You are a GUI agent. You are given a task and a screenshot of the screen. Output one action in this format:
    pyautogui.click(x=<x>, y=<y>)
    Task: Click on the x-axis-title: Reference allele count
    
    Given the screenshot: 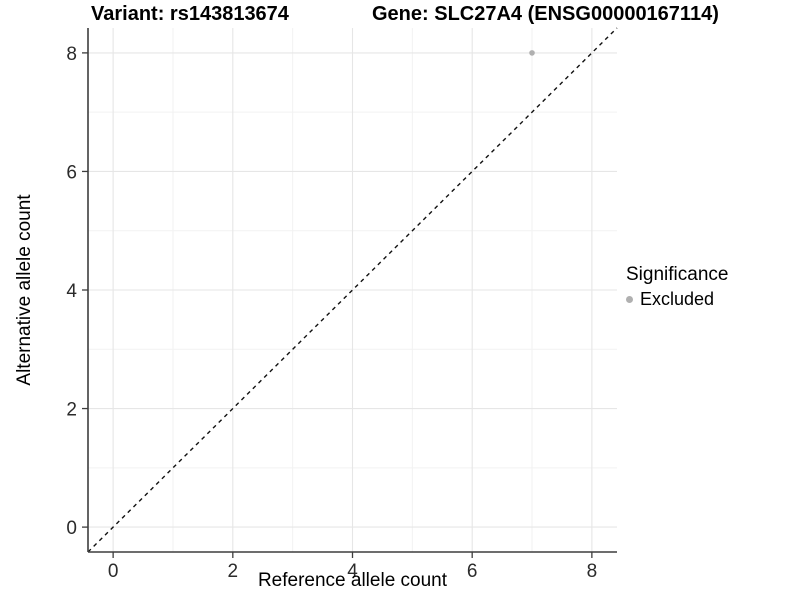 What is the action you would take?
    pyautogui.click(x=352, y=580)
    